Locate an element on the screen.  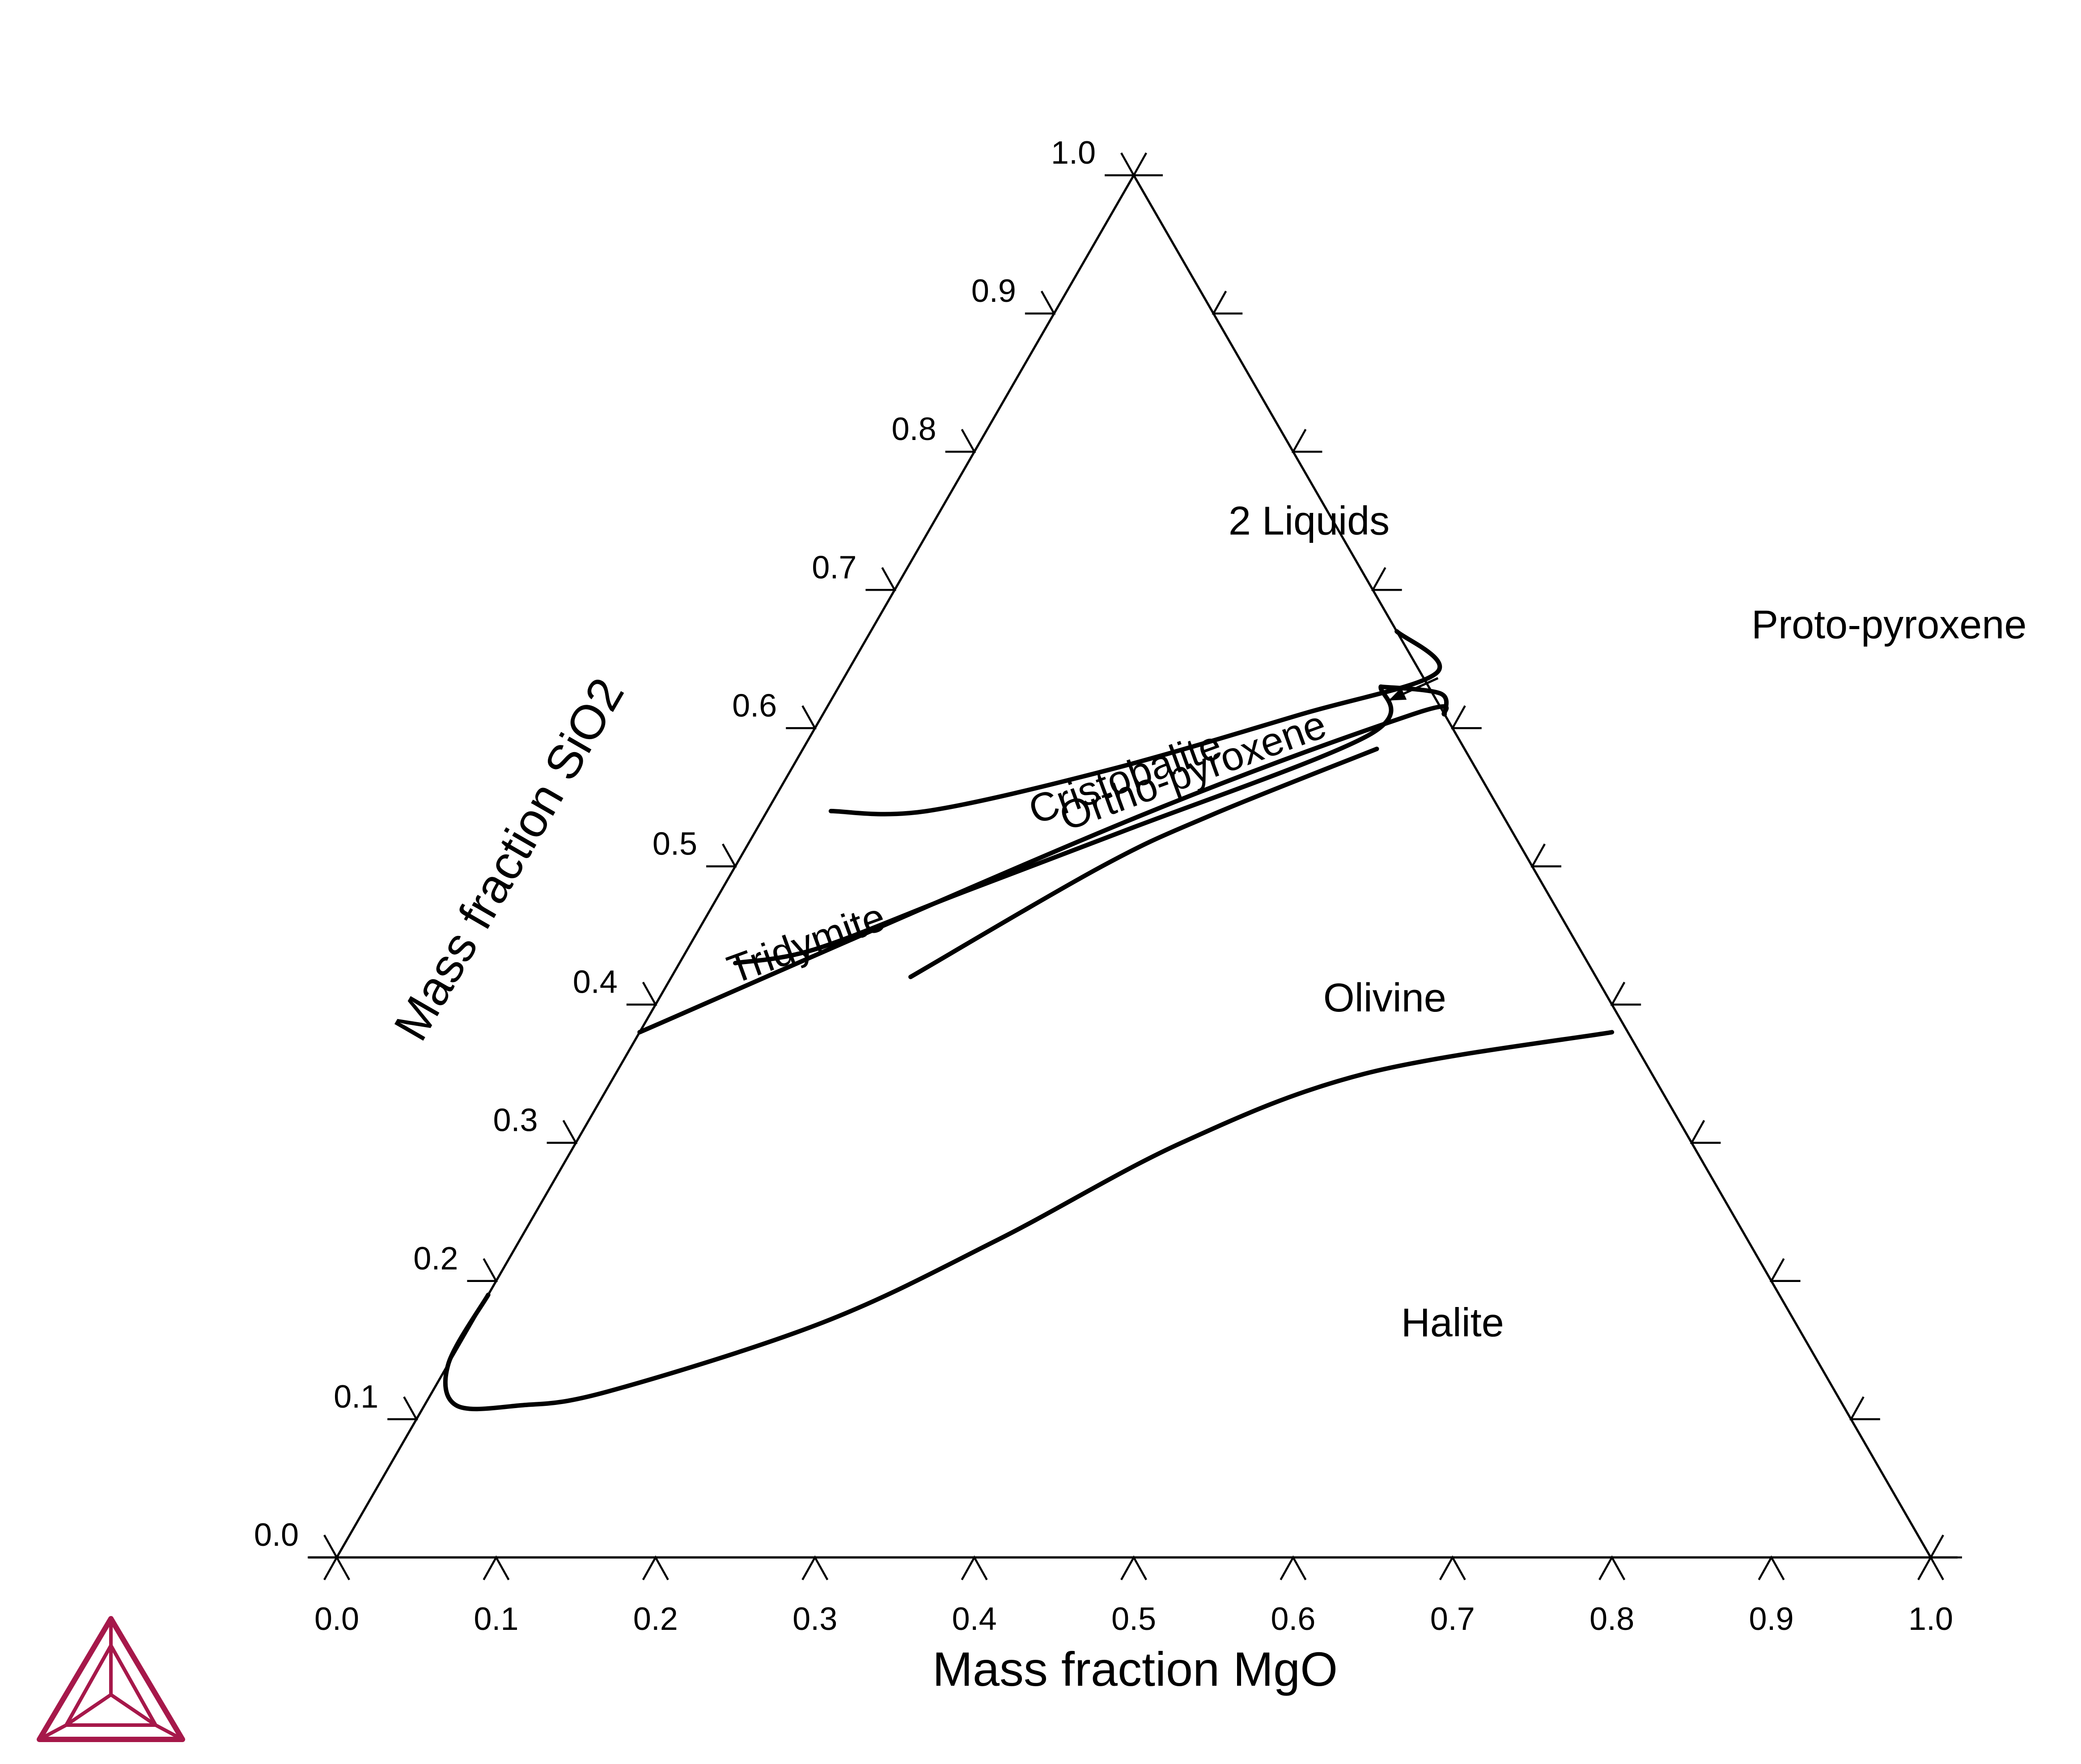
y-tick-label: 1.0 is located at coordinates (1073, 153).